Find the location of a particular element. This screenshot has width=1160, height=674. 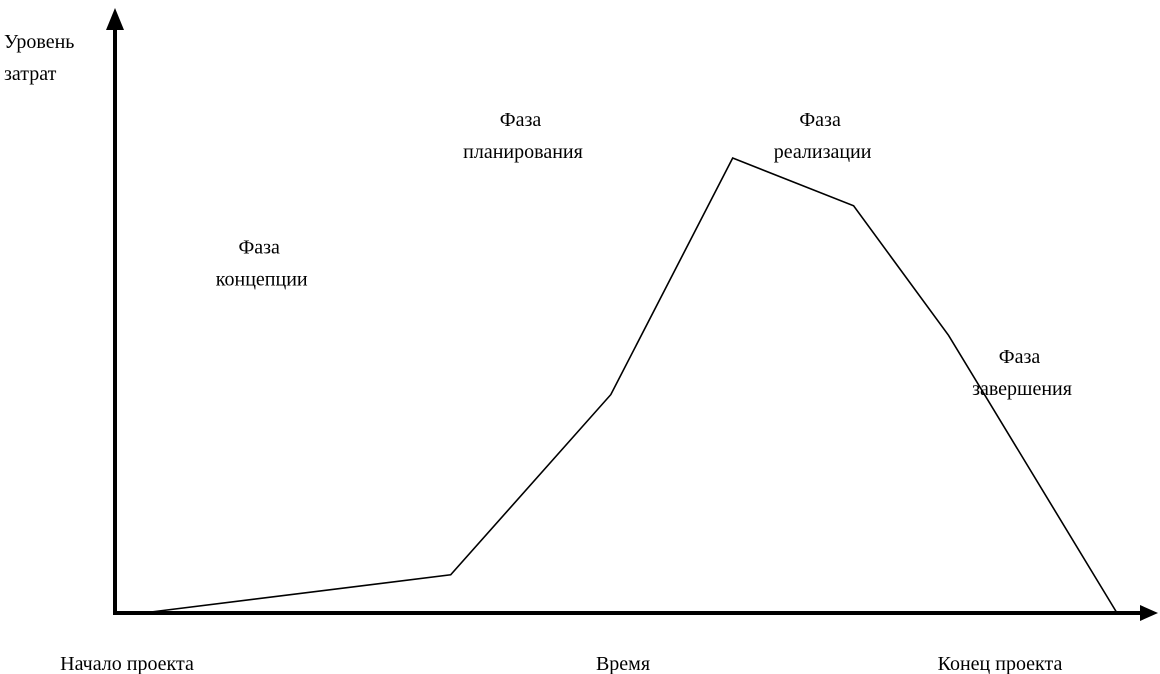

y-axis-arrow is located at coordinates (115, 19).